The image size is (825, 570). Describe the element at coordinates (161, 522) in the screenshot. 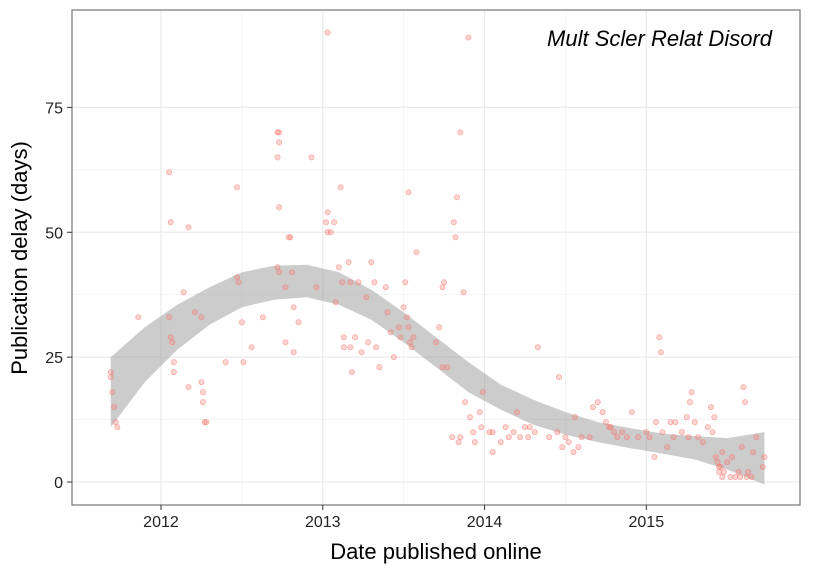

I see `x-tick-label: 2012` at that location.